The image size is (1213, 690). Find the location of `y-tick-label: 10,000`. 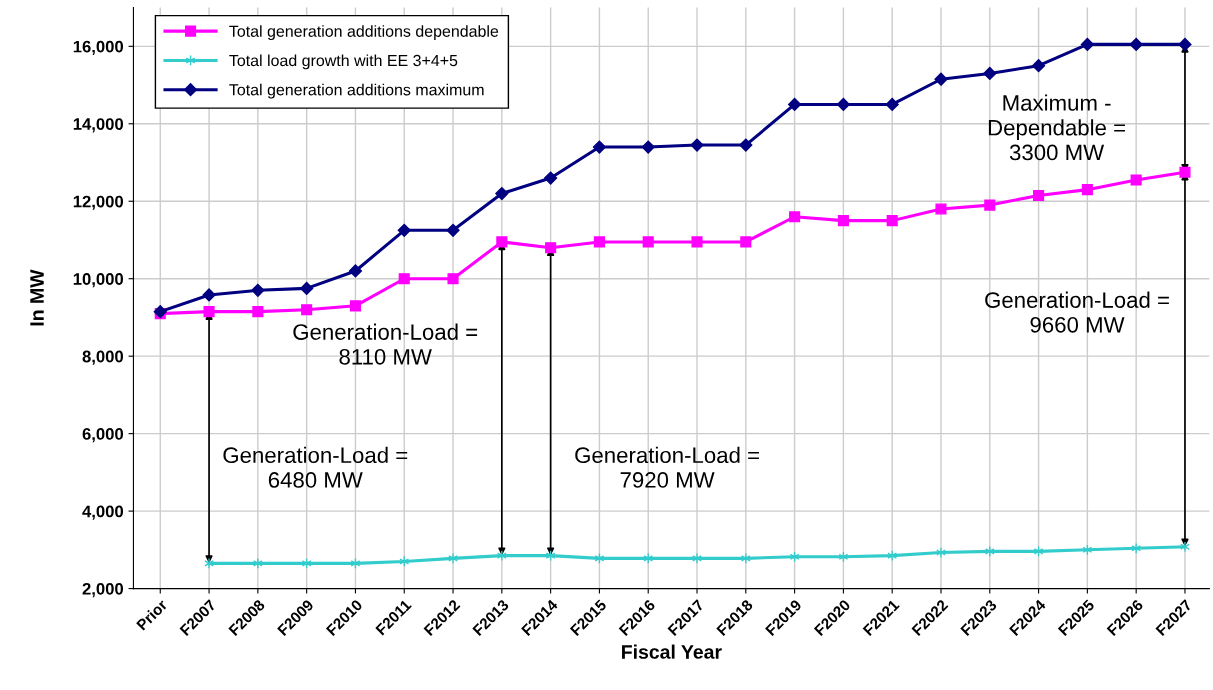

y-tick-label: 10,000 is located at coordinates (98, 280).